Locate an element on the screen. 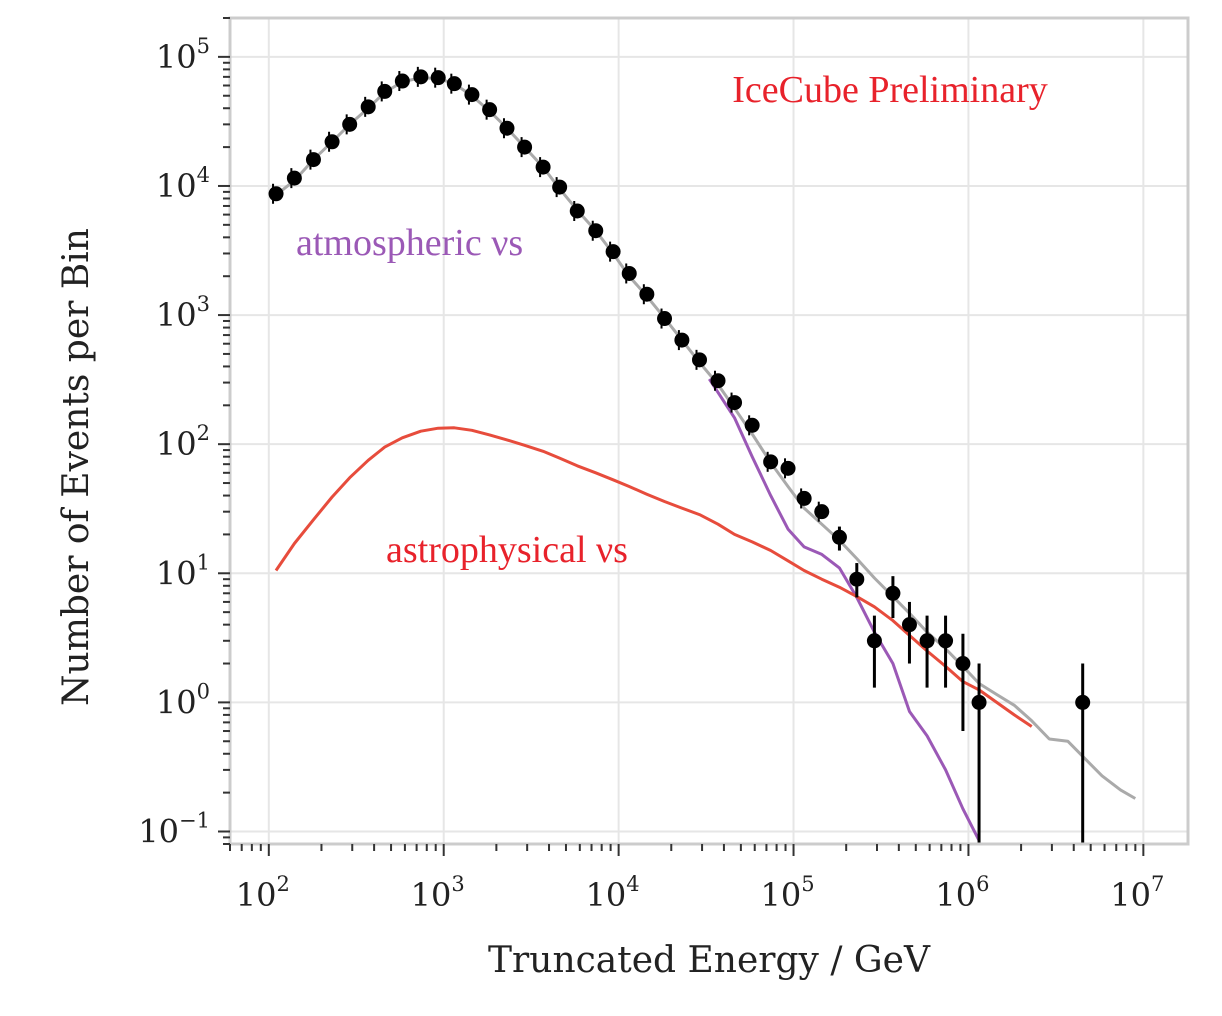 The height and width of the screenshot is (1016, 1222). y-tick-label: 10⁴ is located at coordinates (183, 184).